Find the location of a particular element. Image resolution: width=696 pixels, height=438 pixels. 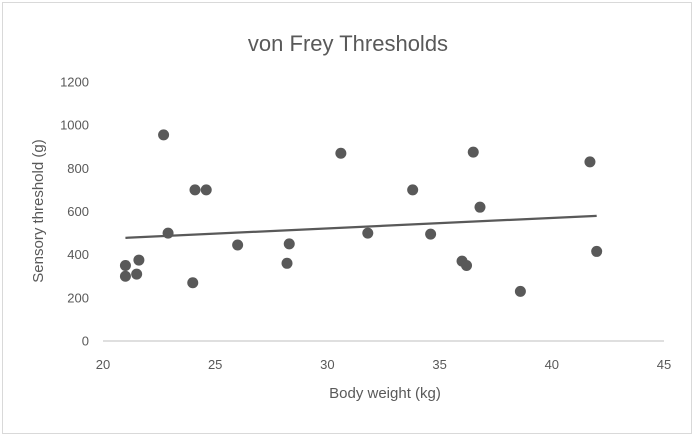

y-tick-label: 400 is located at coordinates (78, 254).